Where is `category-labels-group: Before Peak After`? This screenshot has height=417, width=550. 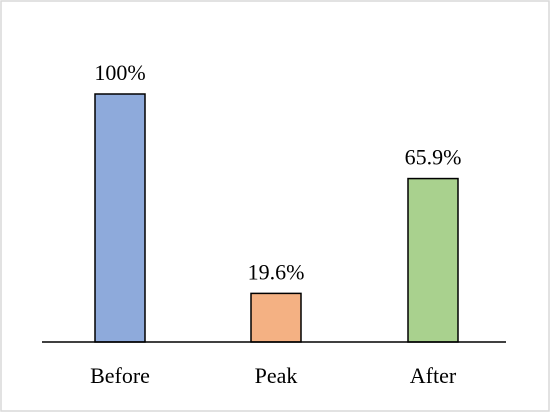 category-labels-group: Before Peak After is located at coordinates (273, 375).